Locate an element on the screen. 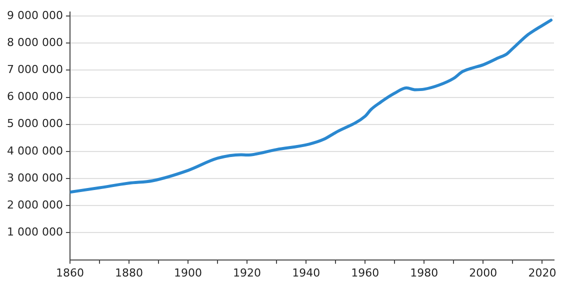 Image resolution: width=570 pixels, height=287 pixels. x-tick-label: 1960 is located at coordinates (365, 273).